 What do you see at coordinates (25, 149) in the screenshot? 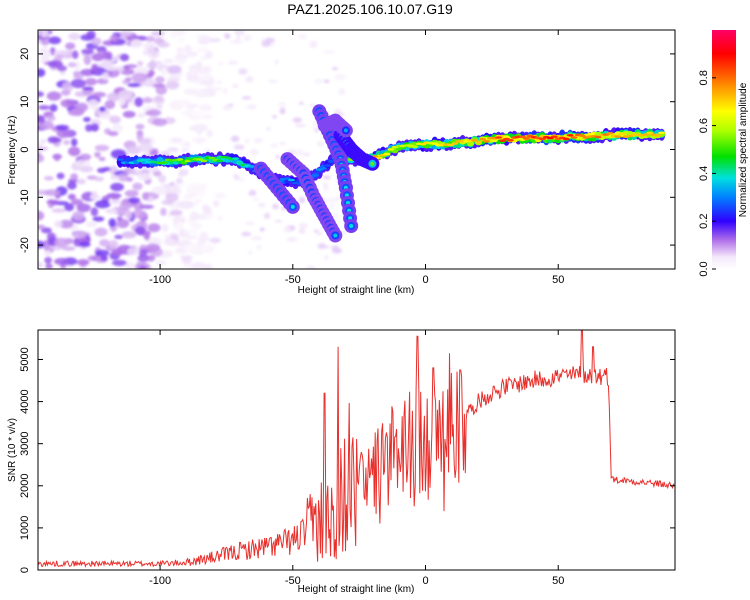
I see `y-tick-label: 0` at bounding box center [25, 149].